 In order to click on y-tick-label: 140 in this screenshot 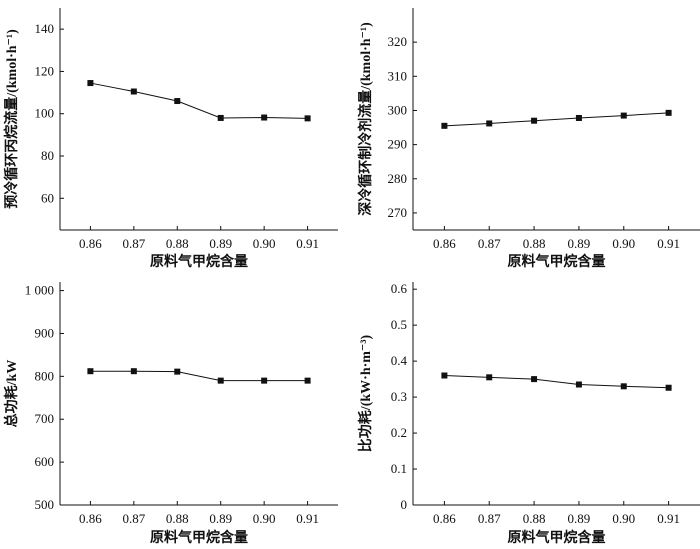, I will do `click(45, 28)`.